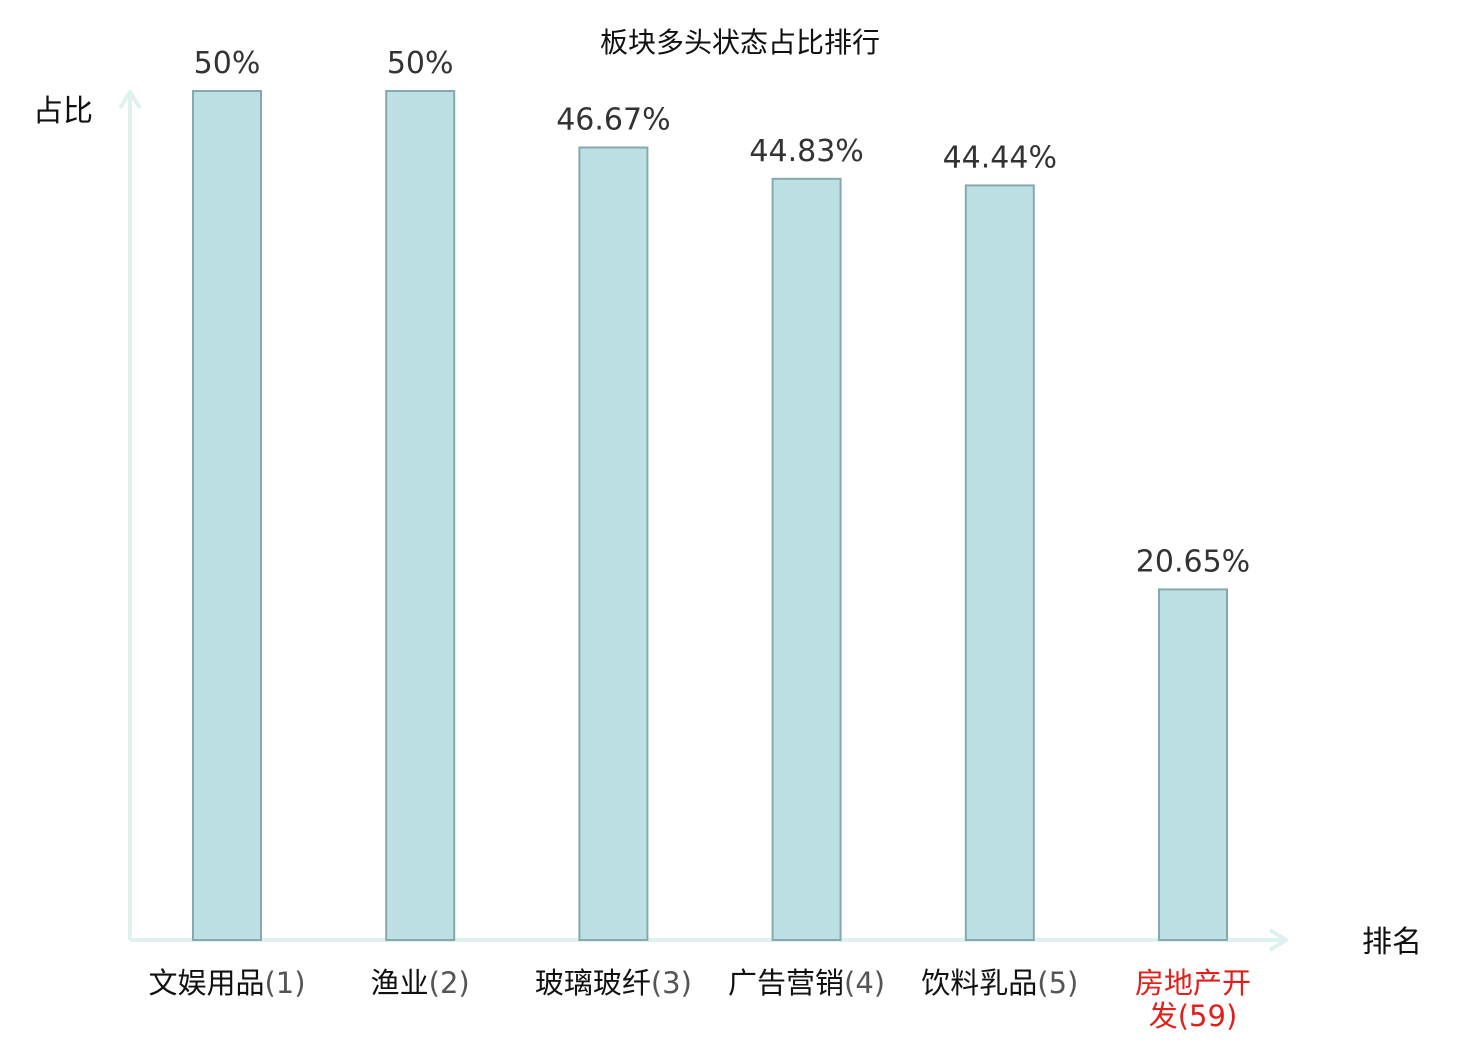 This screenshot has width=1480, height=1040. I want to click on bar-value-label: 44.44%, so click(1000, 157).